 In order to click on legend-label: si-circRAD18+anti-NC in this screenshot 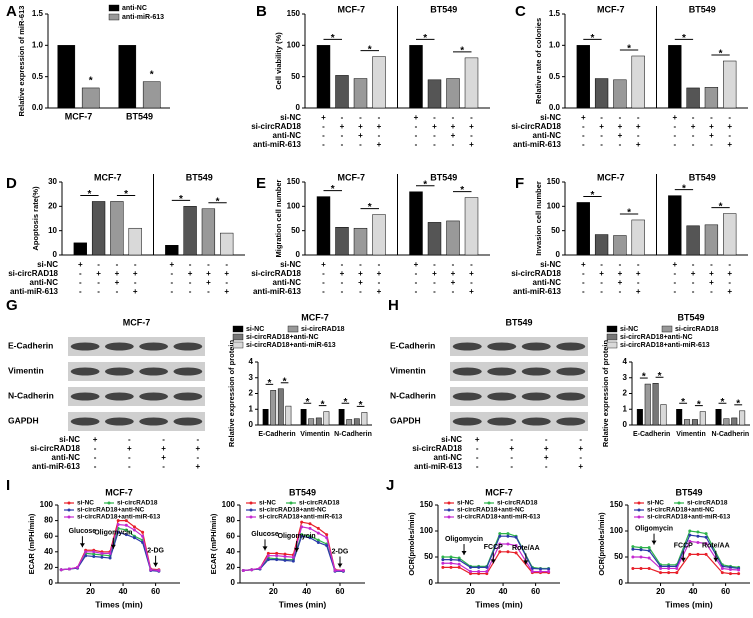, I will do `click(282, 337)`.